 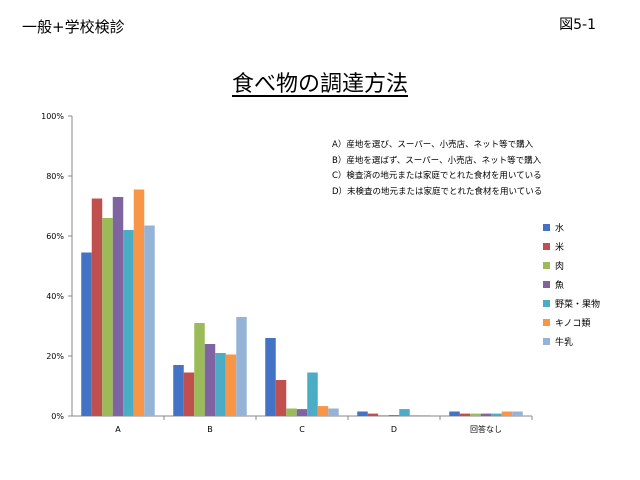 What do you see at coordinates (302, 429) in the screenshot?
I see `x-tick-label: C` at bounding box center [302, 429].